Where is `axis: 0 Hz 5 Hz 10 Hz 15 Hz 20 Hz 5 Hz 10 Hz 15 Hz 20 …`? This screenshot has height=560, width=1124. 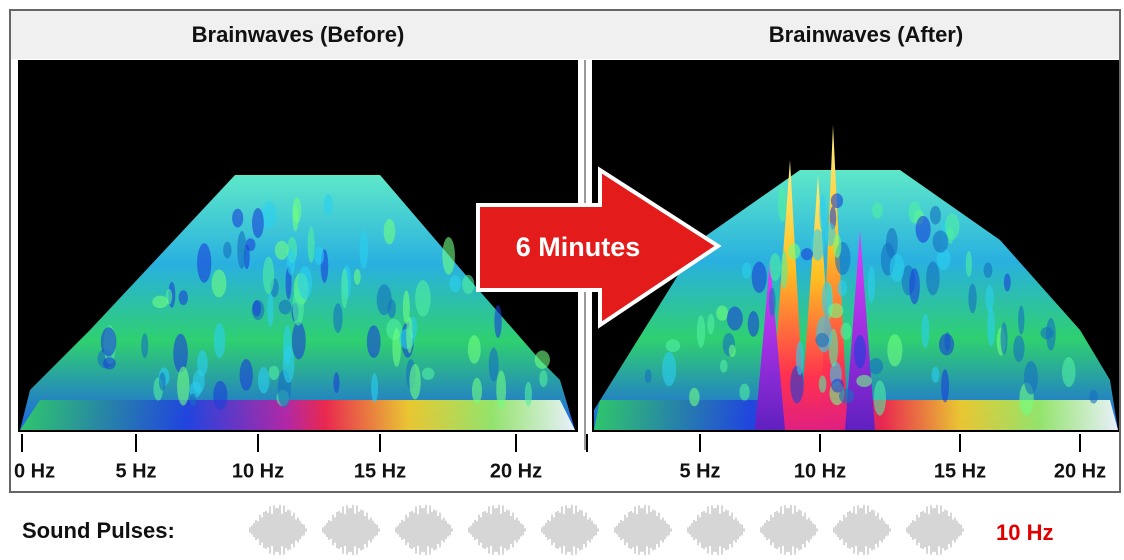 axis: 0 Hz 5 Hz 10 Hz 15 Hz 20 Hz 5 Hz 10 Hz 15 Hz 20 … is located at coordinates (560, 458).